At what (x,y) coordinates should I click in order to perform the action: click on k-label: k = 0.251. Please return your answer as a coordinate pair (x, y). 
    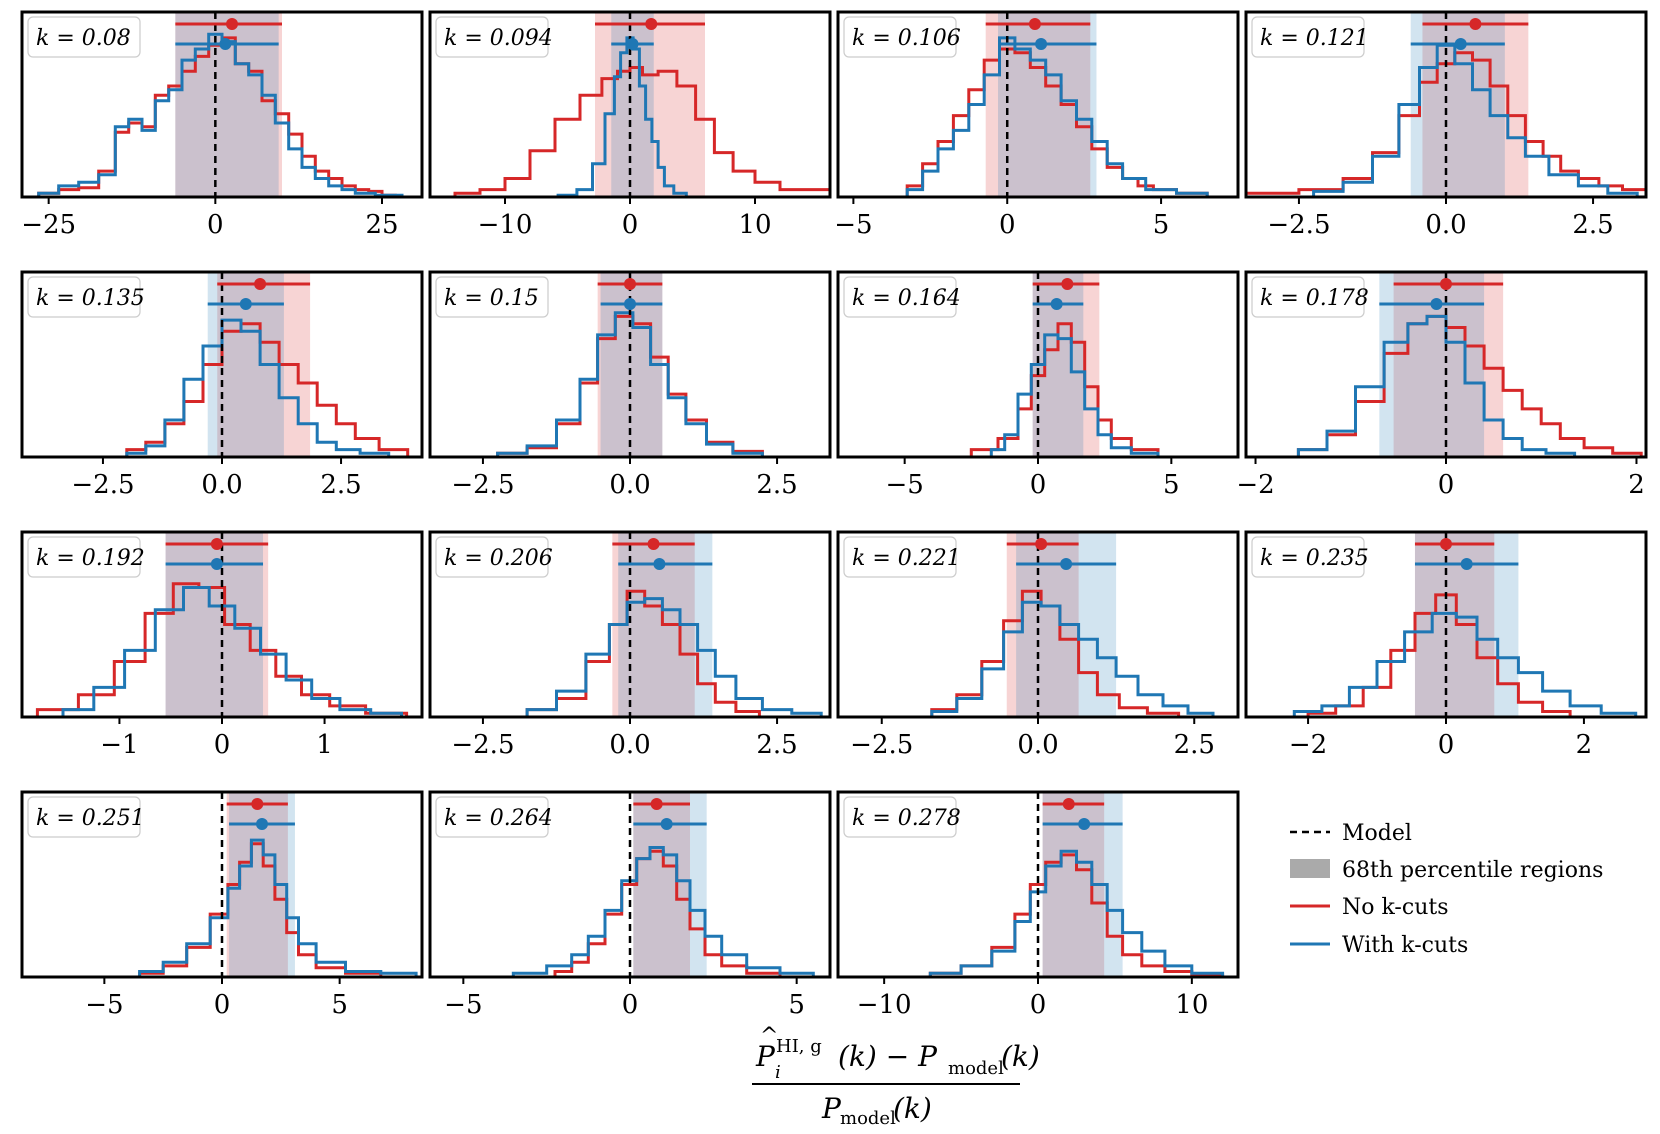
    Looking at the image, I should click on (90, 818).